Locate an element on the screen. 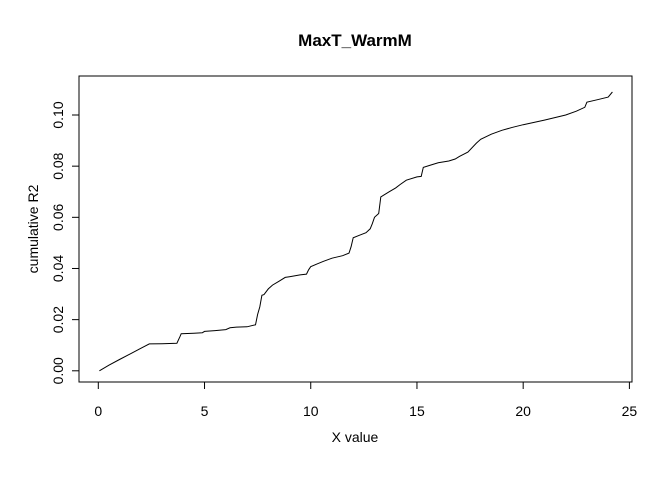  x-tick-label: 20 is located at coordinates (523, 411).